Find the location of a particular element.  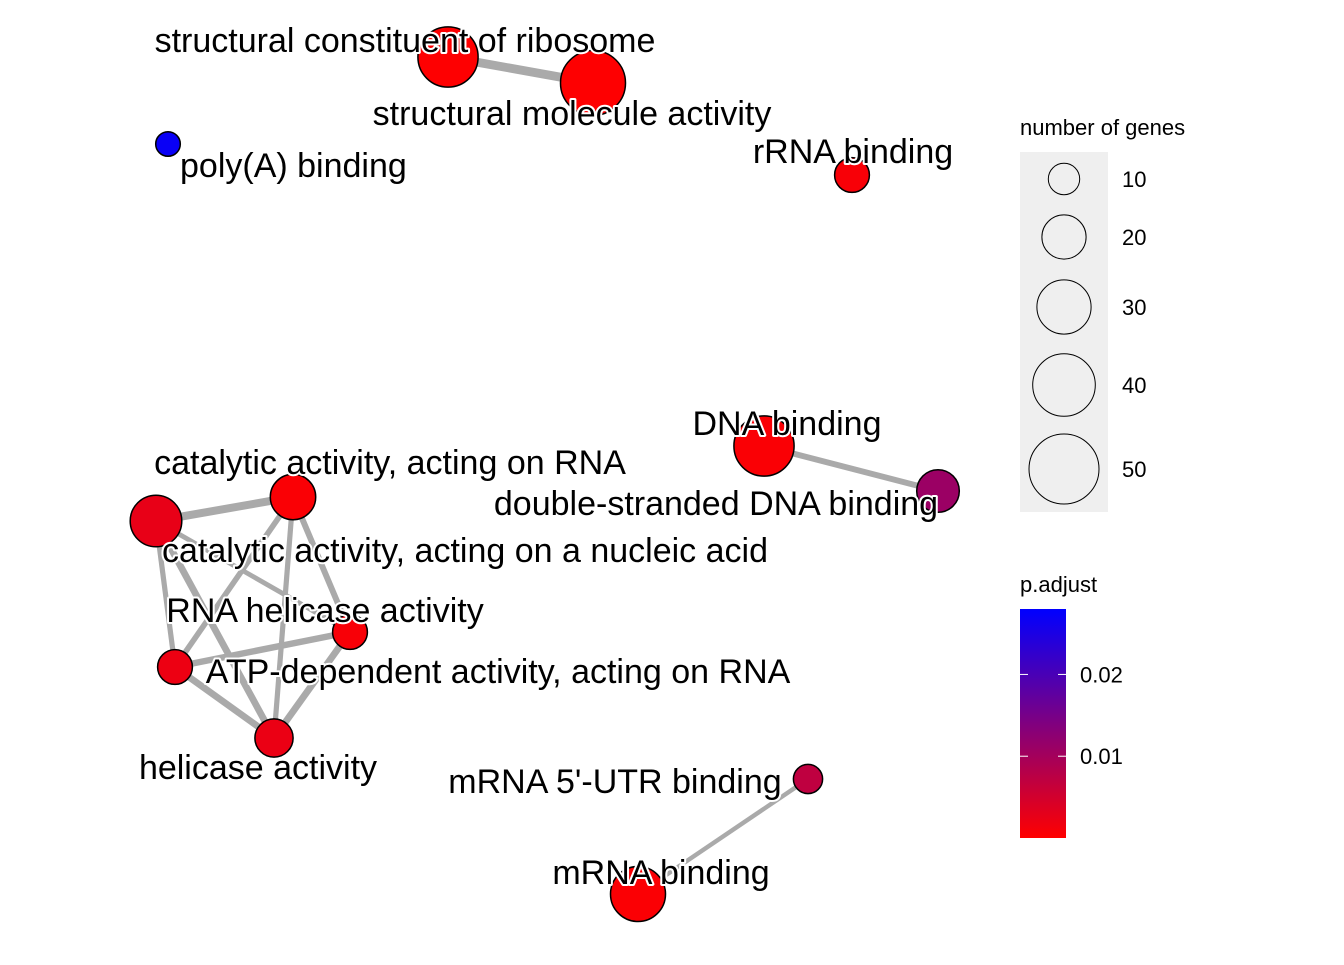

node-sma is located at coordinates (593, 83).